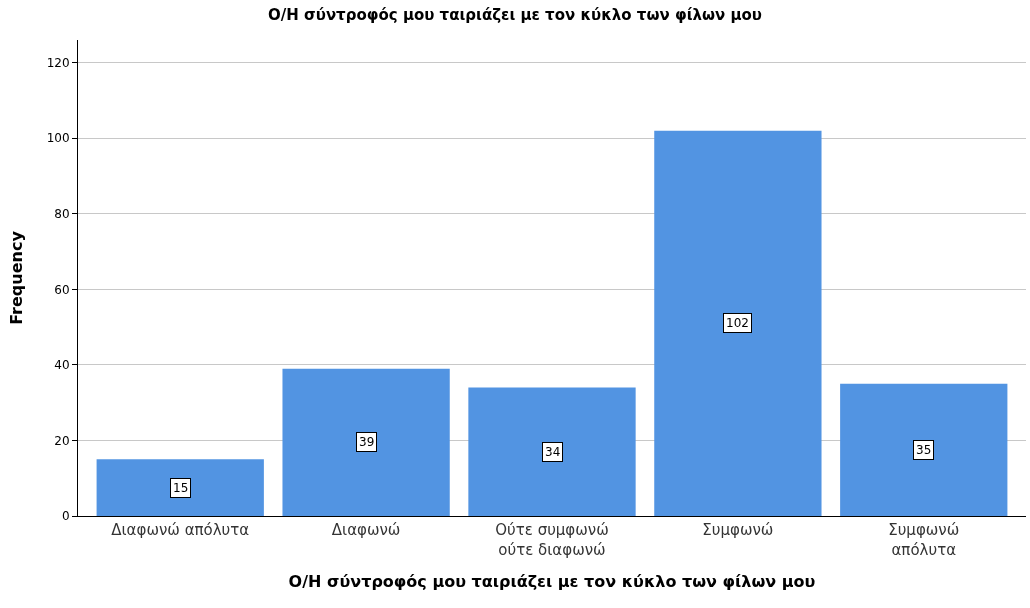  What do you see at coordinates (58, 62) in the screenshot?
I see `y-tick-label: 120` at bounding box center [58, 62].